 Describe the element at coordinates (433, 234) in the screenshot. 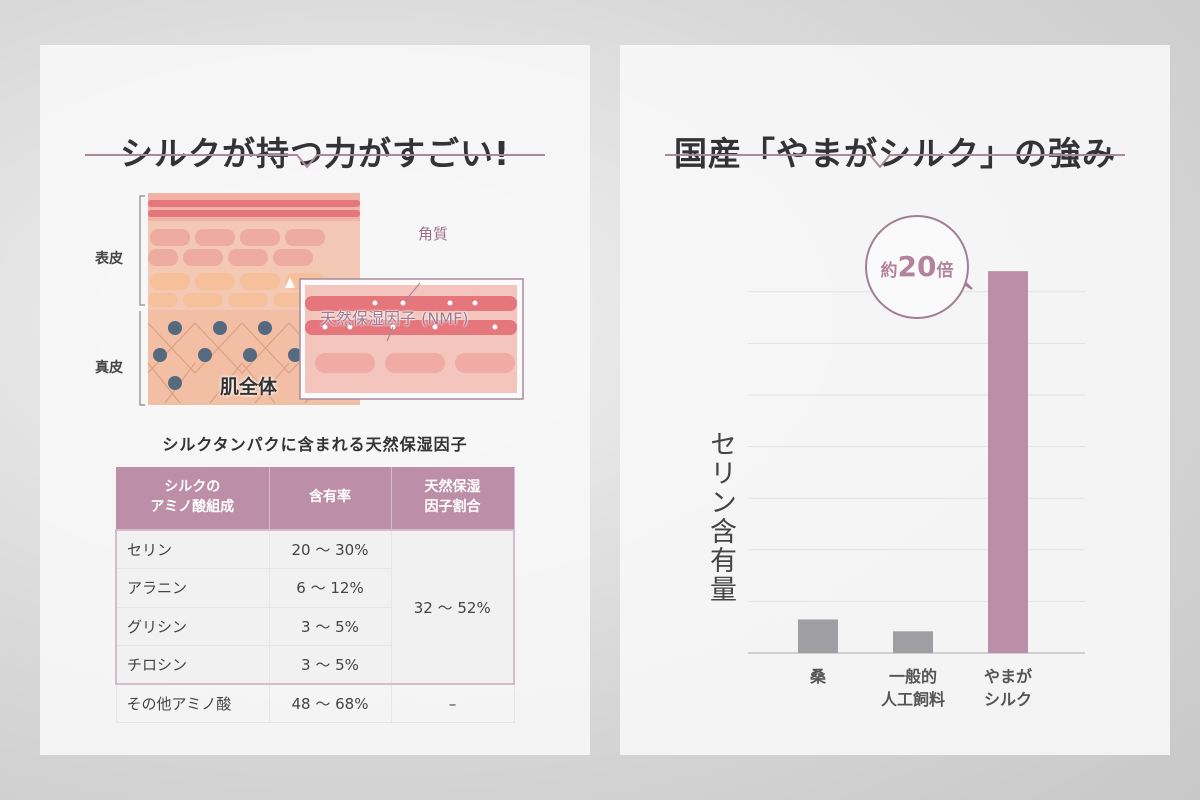

I see `stratum-corneum-label: 角質` at that location.